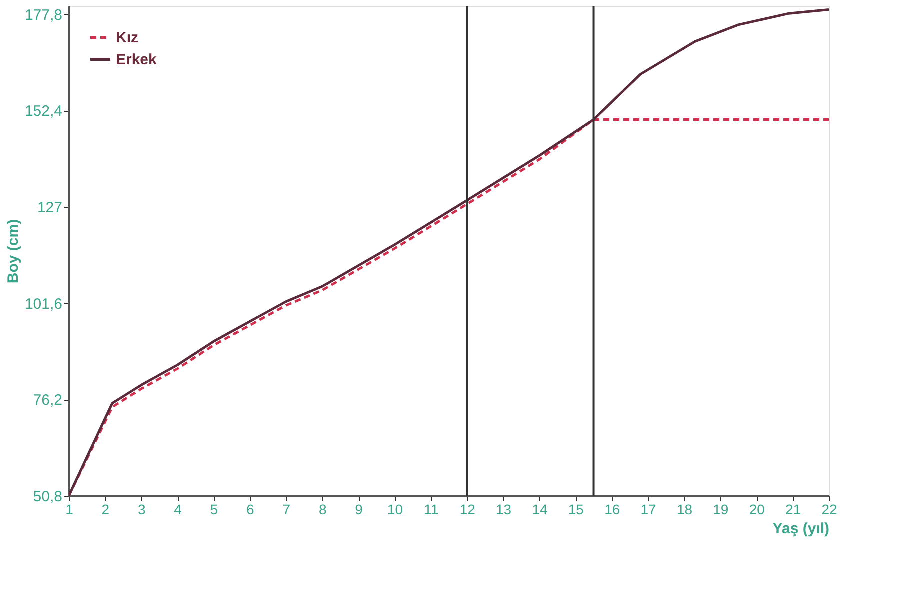 The height and width of the screenshot is (596, 915). Describe the element at coordinates (43, 304) in the screenshot. I see `y-tick-label: 101,6` at that location.